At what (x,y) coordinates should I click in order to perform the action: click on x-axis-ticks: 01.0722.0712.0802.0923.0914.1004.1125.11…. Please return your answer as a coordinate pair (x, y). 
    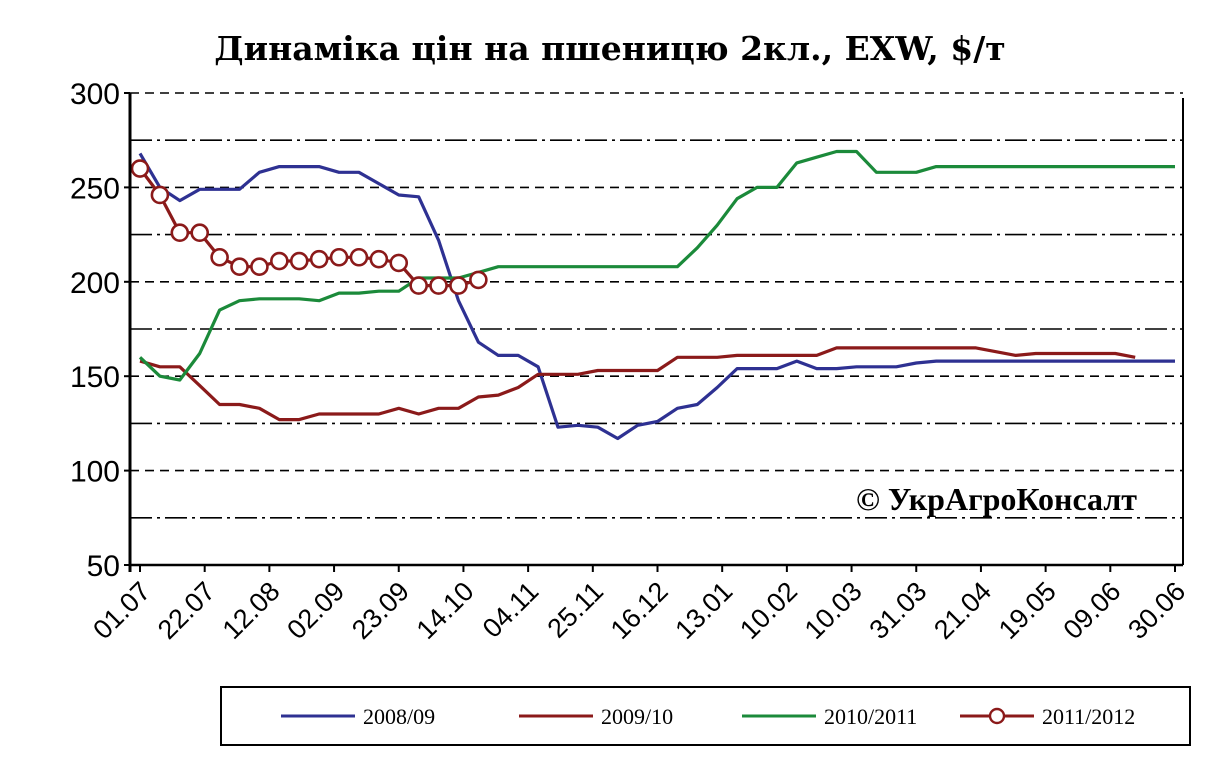
    Looking at the image, I should click on (639, 605).